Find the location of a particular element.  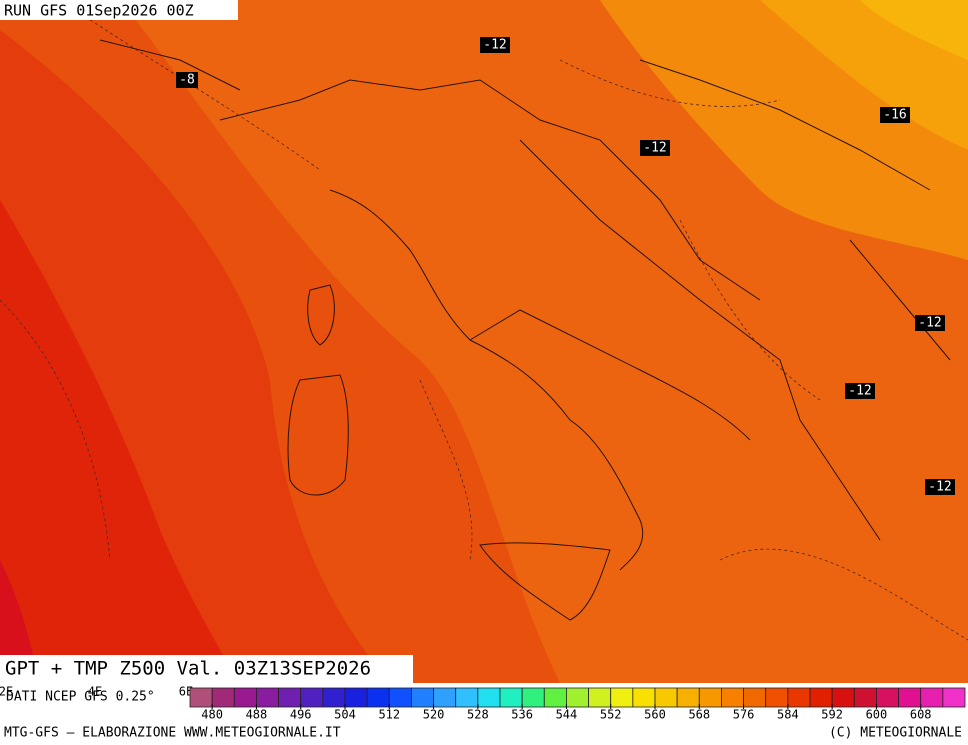

colorbar-tick-label: 512 is located at coordinates (389, 715).